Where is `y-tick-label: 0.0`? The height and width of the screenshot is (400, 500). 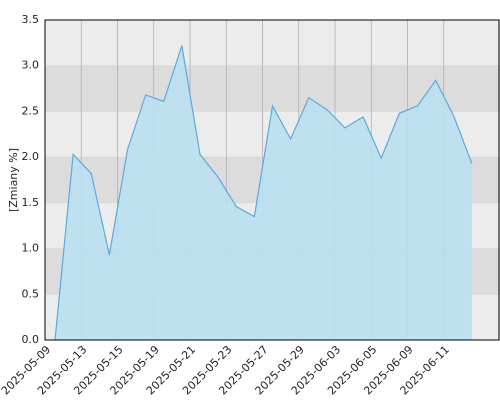 y-tick-label: 0.0 is located at coordinates (31, 339).